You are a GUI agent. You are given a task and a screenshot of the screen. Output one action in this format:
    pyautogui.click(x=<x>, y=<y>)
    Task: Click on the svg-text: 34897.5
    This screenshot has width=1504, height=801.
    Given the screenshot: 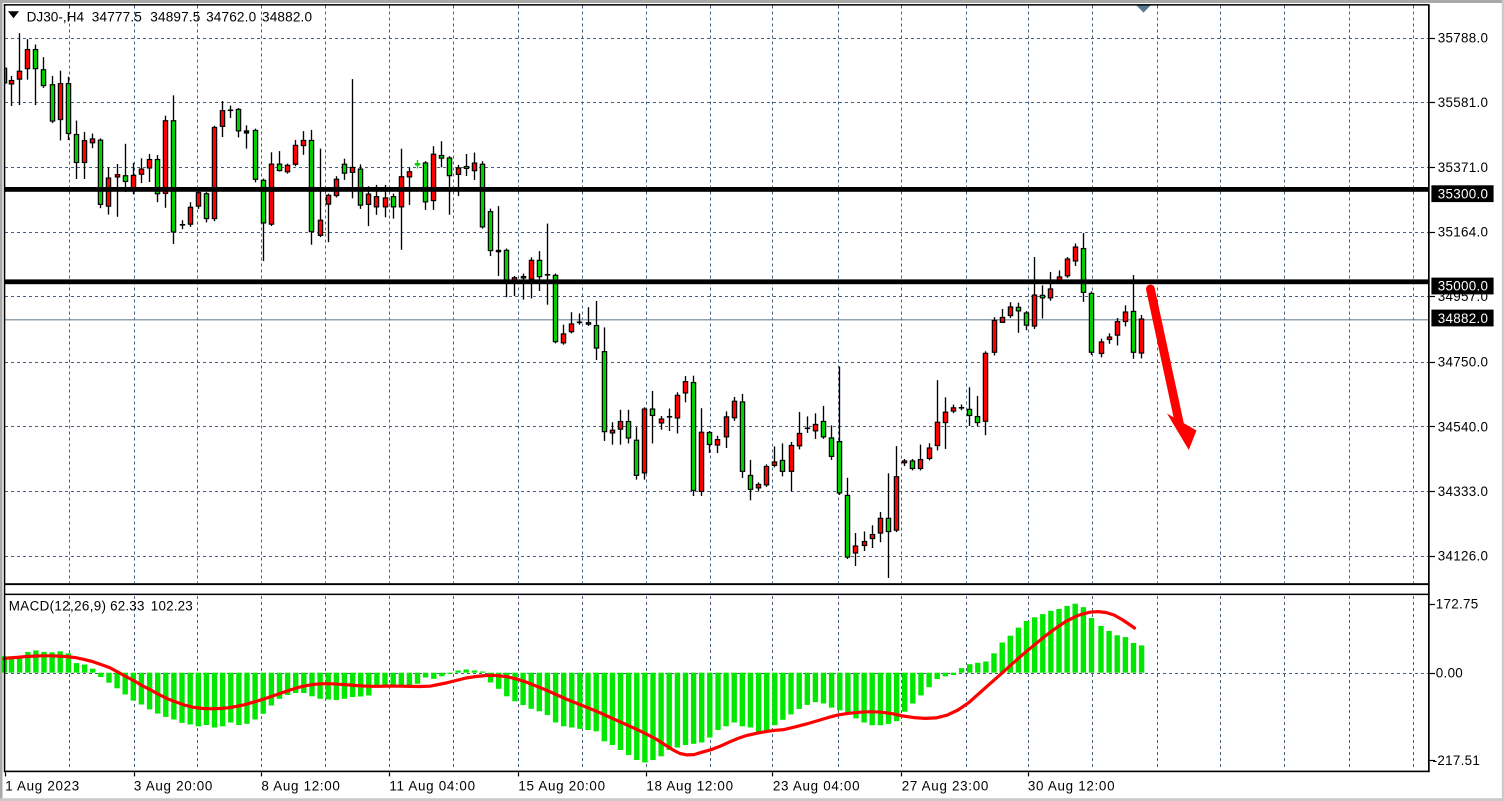 What is the action you would take?
    pyautogui.click(x=175, y=16)
    